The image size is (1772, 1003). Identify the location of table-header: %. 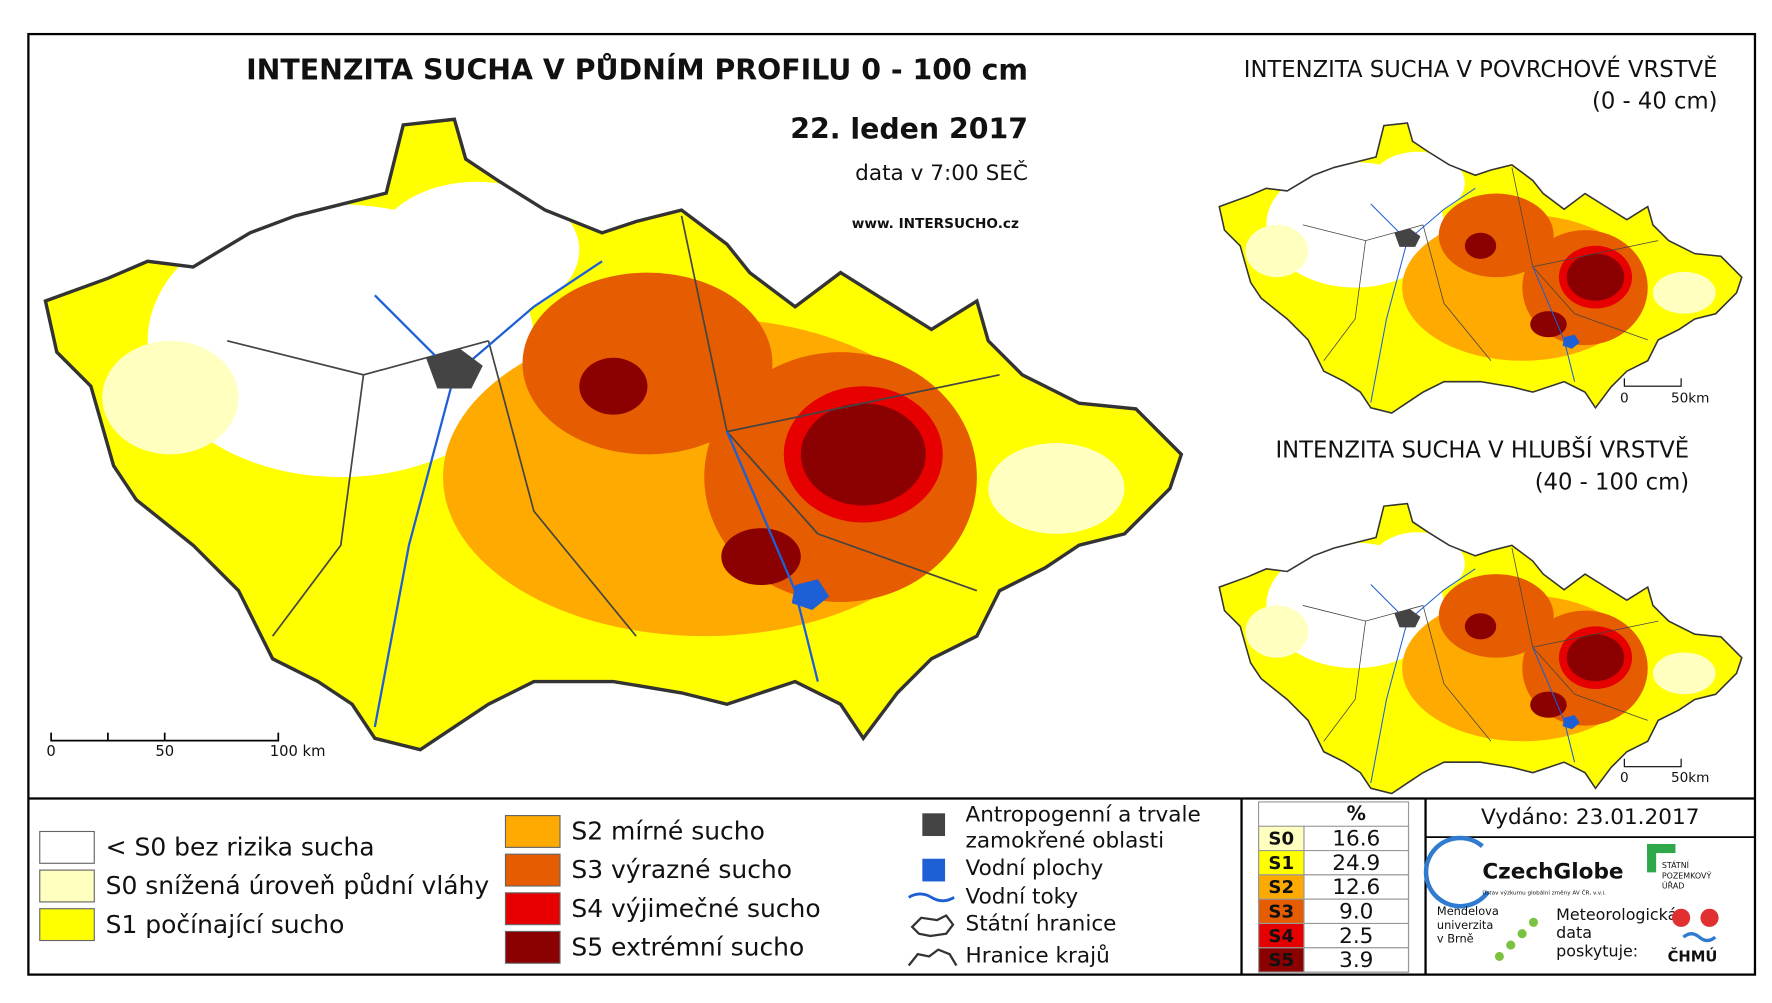
(1356, 813).